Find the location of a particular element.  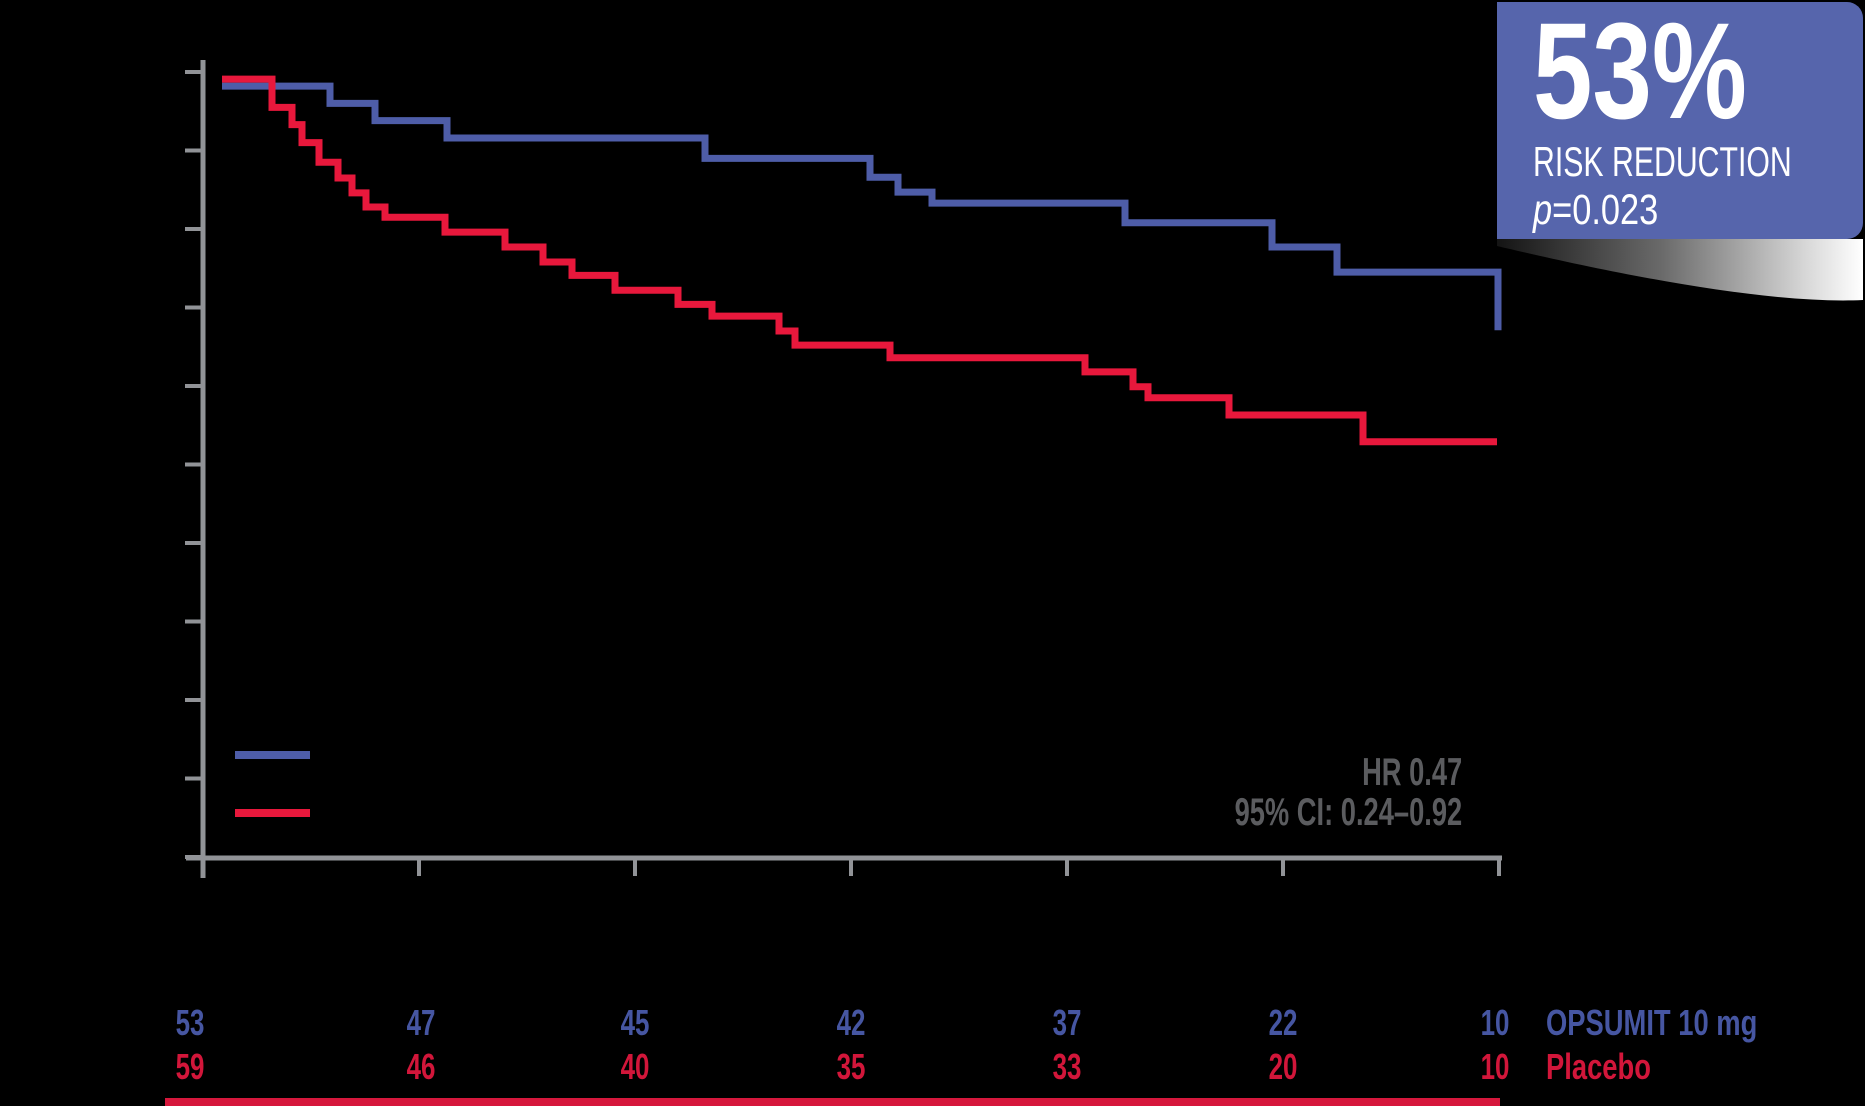

risk-value: 35 is located at coordinates (851, 1066).